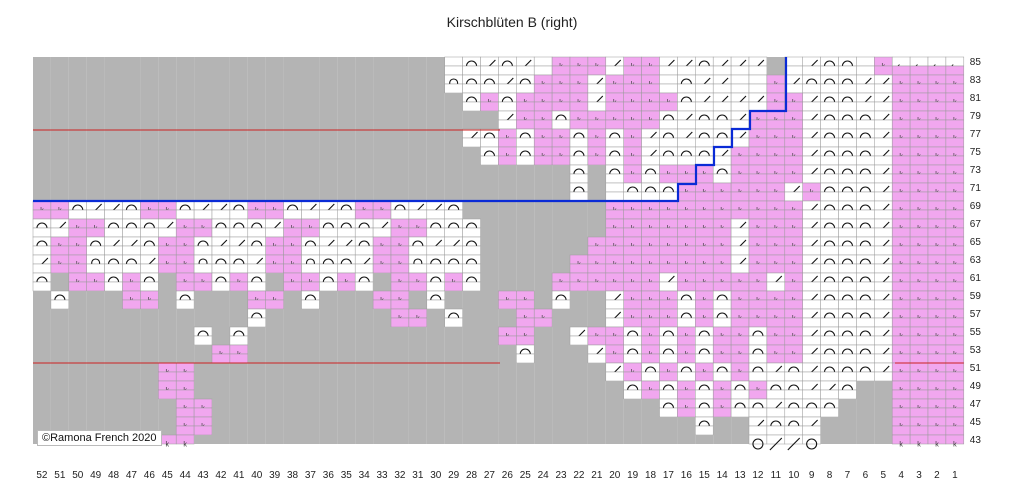 Image resolution: width=1024 pixels, height=503 pixels. I want to click on column-number-label: 26, so click(508, 475).